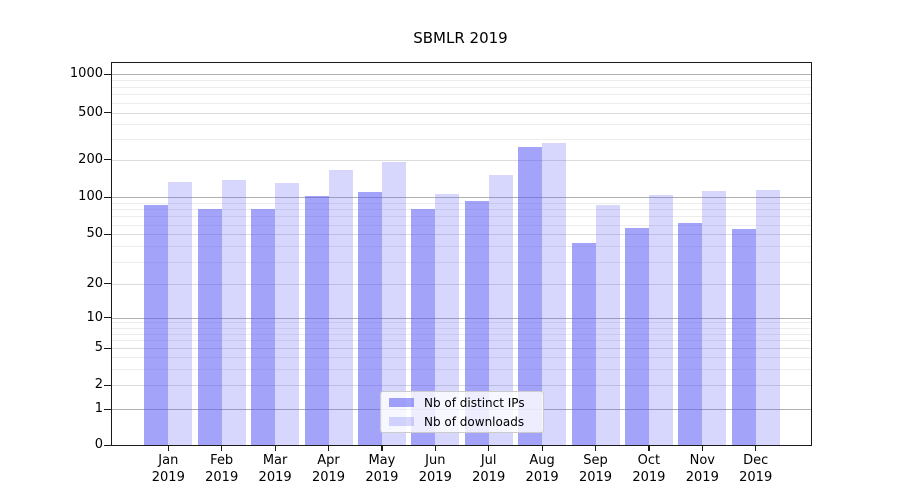 This screenshot has width=900, height=500. I want to click on legend-swatch-downloads, so click(401, 421).